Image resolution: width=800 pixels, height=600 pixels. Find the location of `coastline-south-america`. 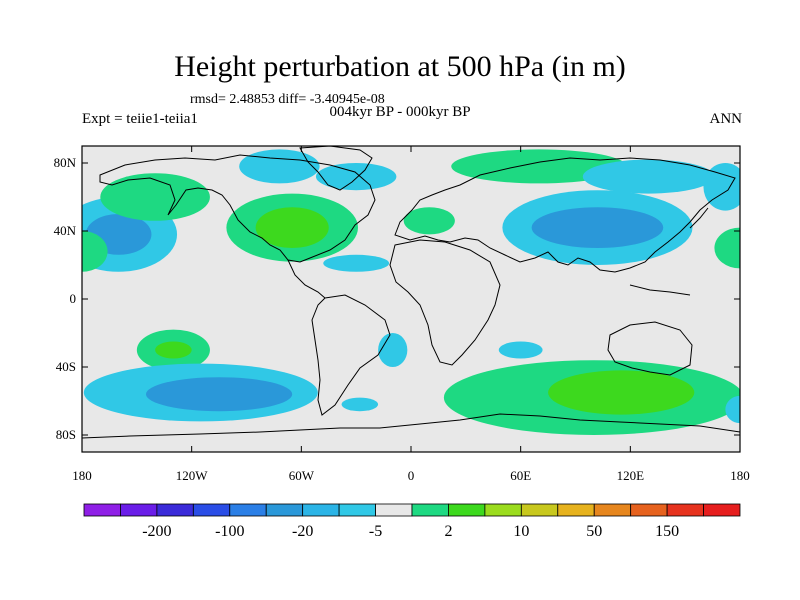

coastline-south-america is located at coordinates (351, 355).